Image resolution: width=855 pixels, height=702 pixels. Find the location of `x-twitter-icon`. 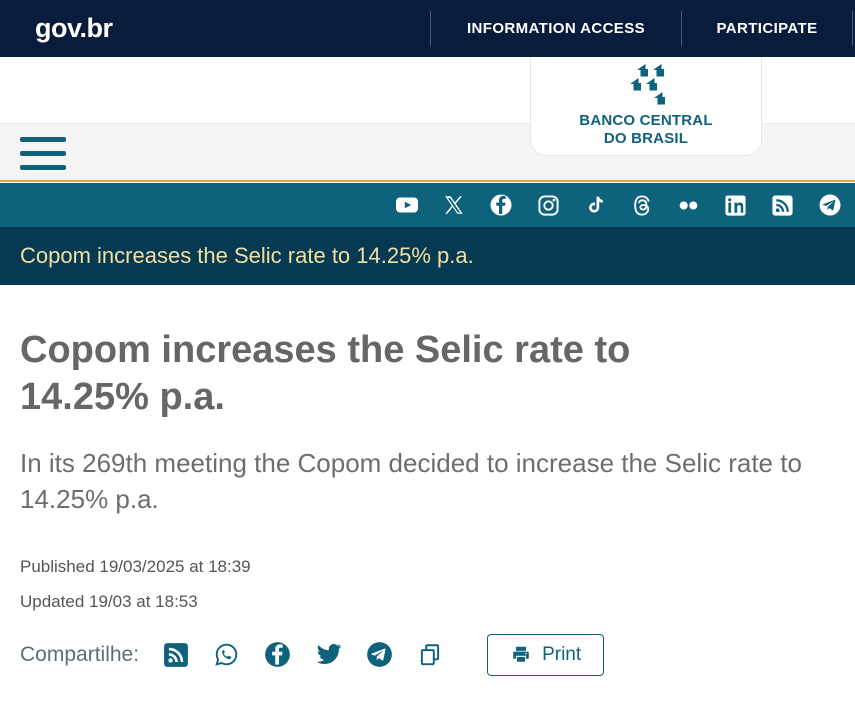

x-twitter-icon is located at coordinates (454, 205).